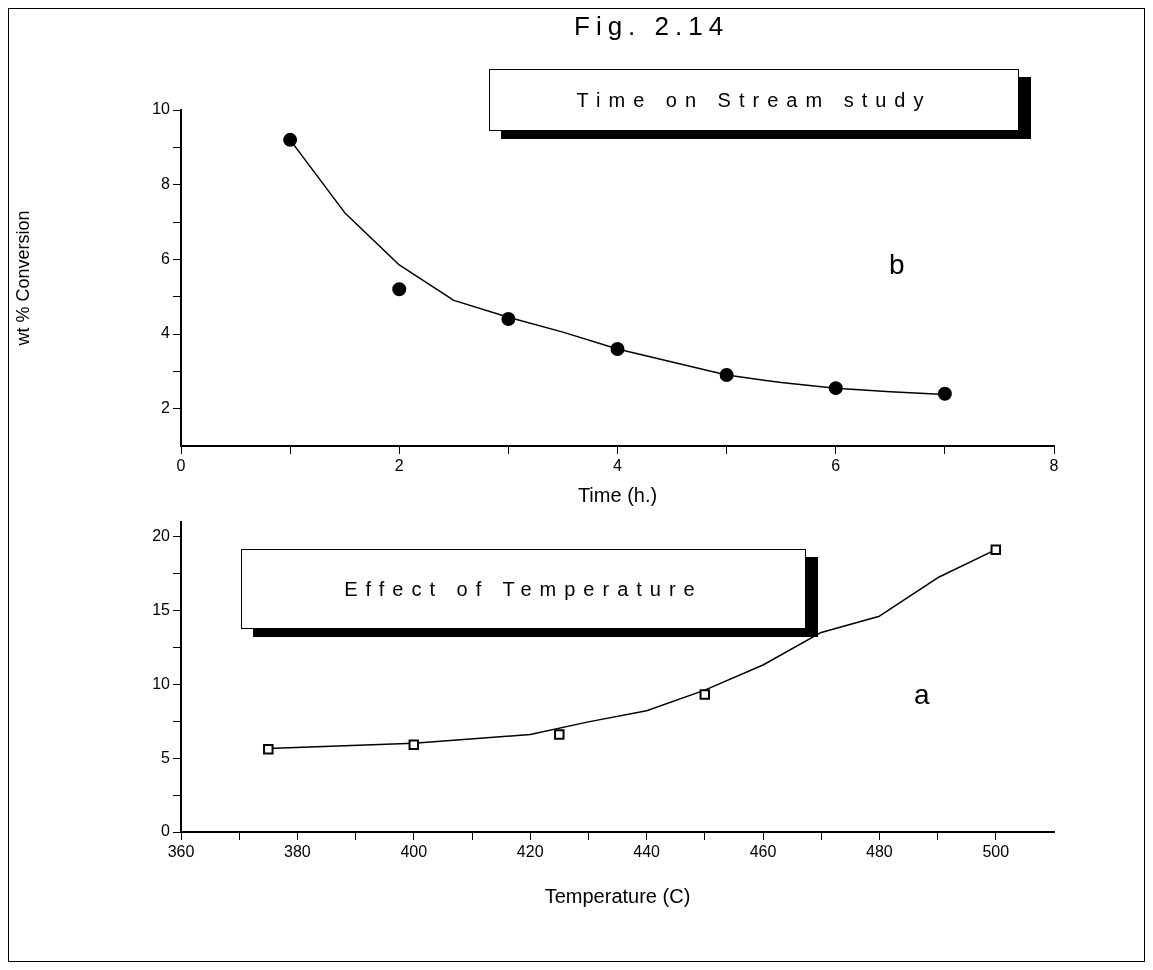 The image size is (1153, 970). What do you see at coordinates (161, 609) in the screenshot?
I see `y-tick-label: 15` at bounding box center [161, 609].